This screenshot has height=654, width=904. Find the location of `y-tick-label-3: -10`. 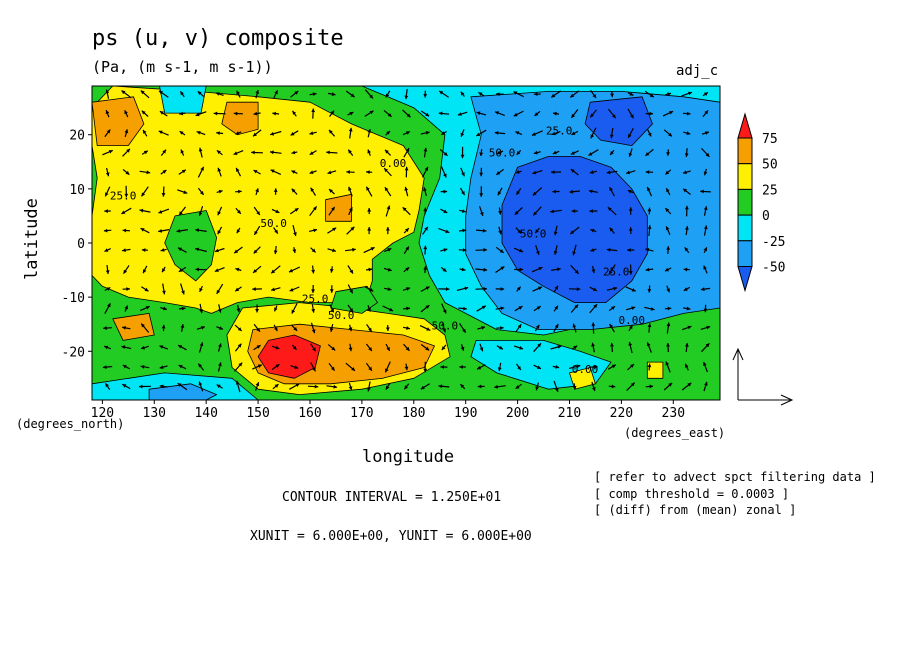

y-tick-label-3: -10 is located at coordinates (73, 298).